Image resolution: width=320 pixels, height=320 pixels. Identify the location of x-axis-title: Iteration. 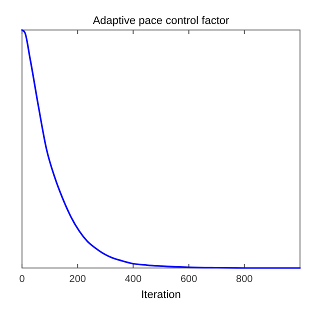
(161, 295).